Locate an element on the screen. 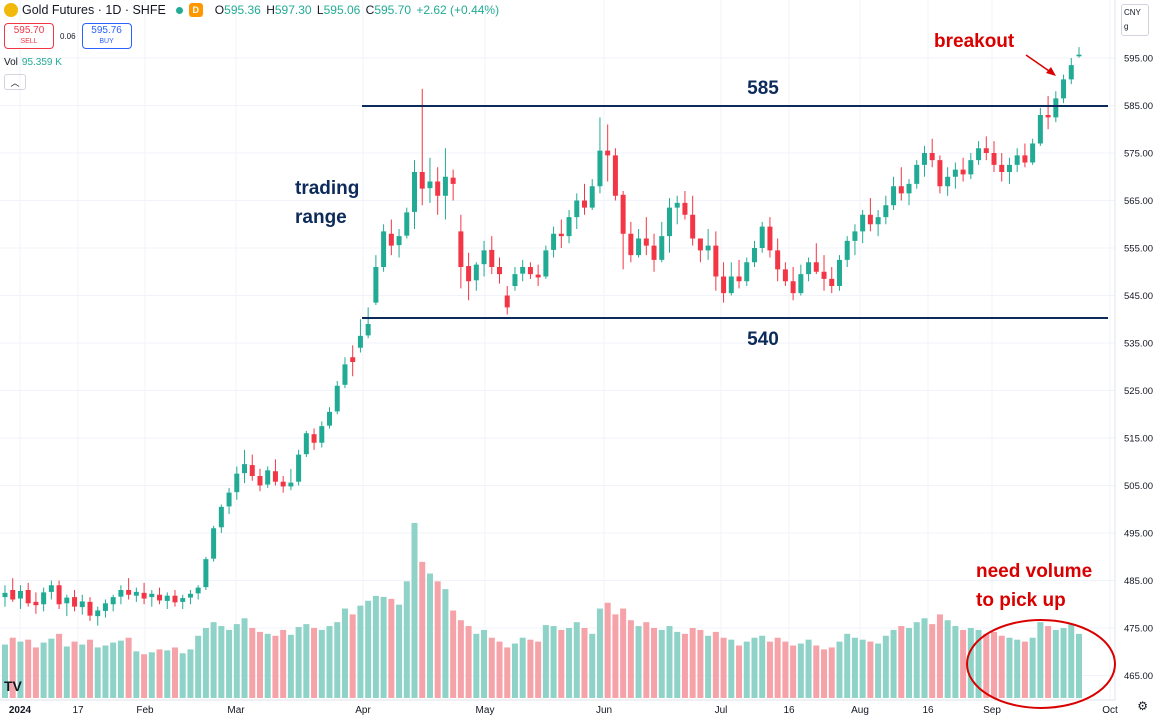 This screenshot has width=1158, height=716. collapse-legend-button: ︿ is located at coordinates (15, 82).